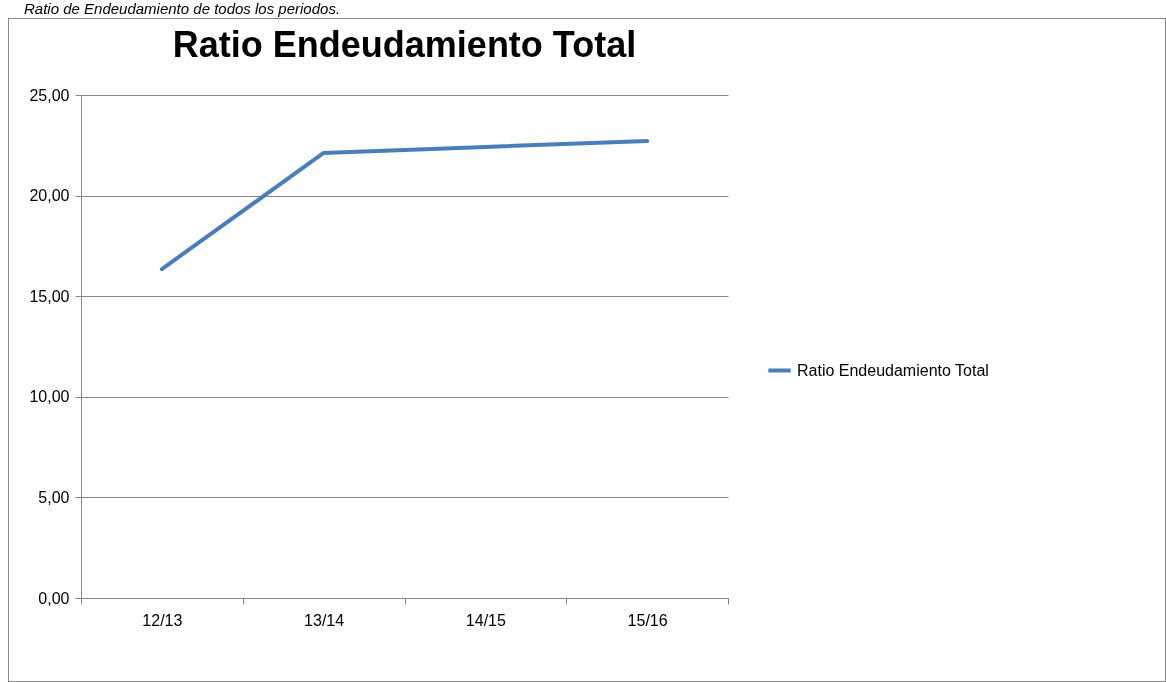  What do you see at coordinates (893, 370) in the screenshot?
I see `legend-label: Ratio Endeudamiento Total` at bounding box center [893, 370].